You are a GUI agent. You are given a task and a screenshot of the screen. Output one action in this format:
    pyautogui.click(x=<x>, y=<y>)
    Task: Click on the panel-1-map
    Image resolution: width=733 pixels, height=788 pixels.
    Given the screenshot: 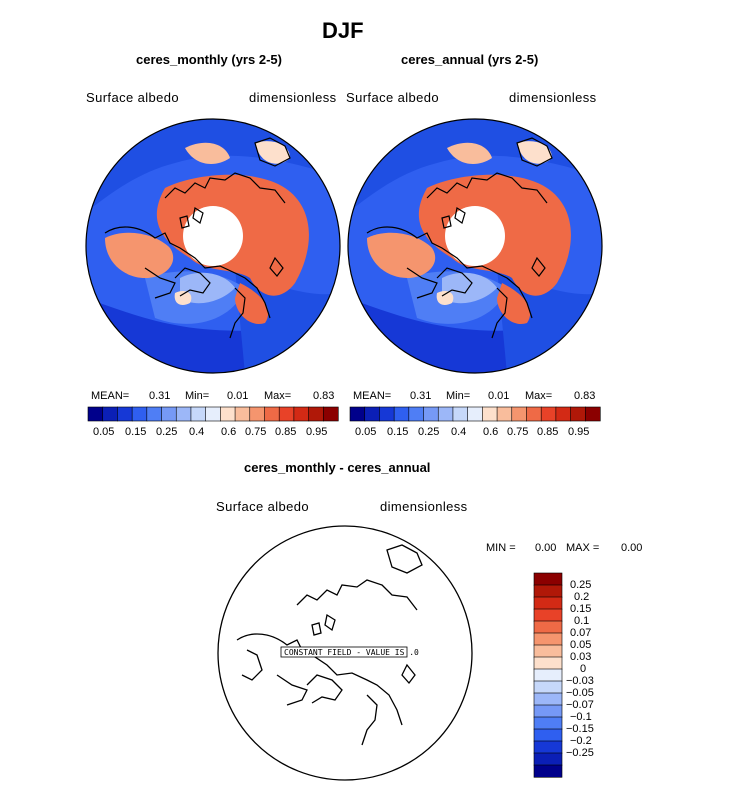 What is the action you would take?
    pyautogui.click(x=213, y=246)
    